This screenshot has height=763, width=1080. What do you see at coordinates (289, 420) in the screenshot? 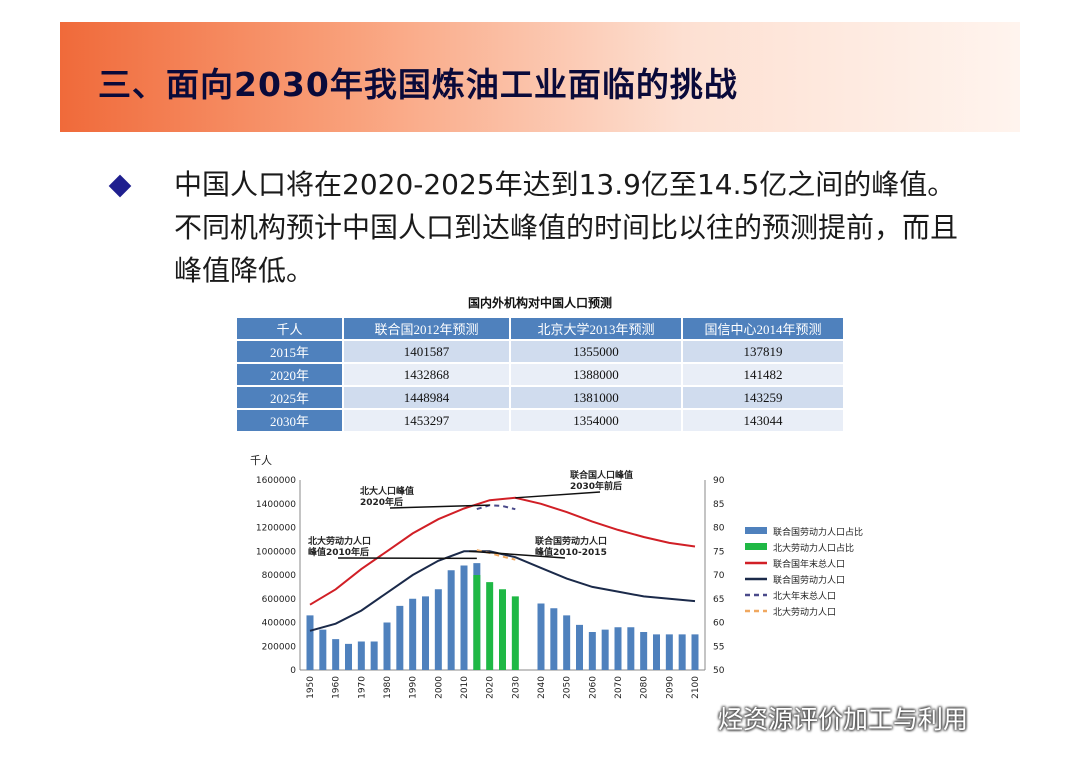
I see `row-year: 2030年` at bounding box center [289, 420].